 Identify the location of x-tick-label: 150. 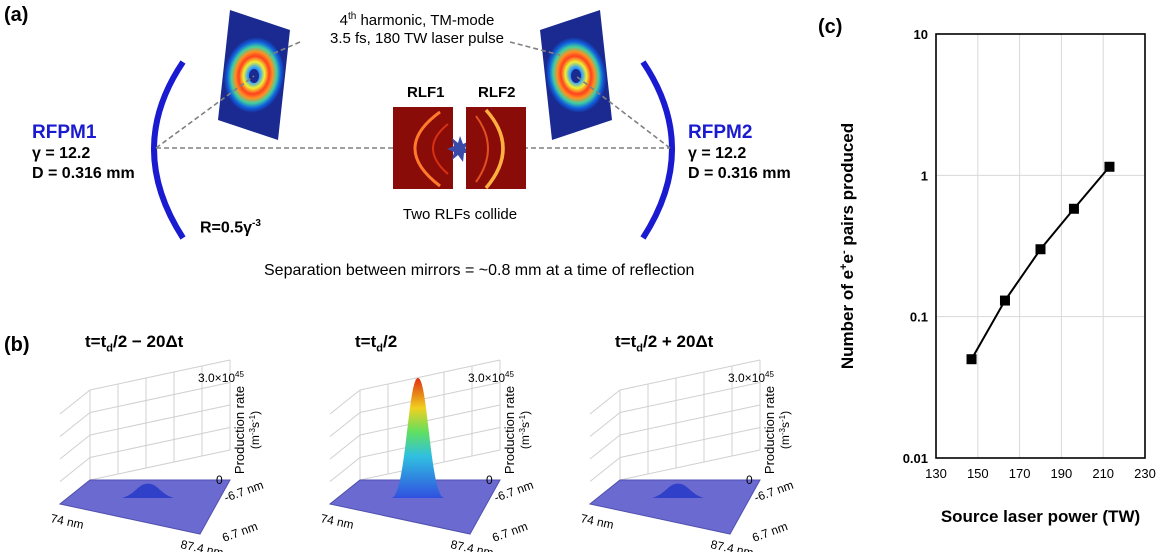
(978, 473).